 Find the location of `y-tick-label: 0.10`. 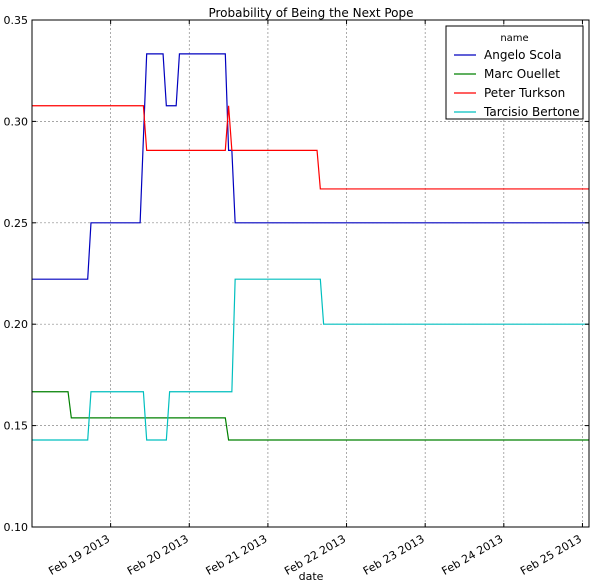

y-tick-label: 0.10 is located at coordinates (16, 527).